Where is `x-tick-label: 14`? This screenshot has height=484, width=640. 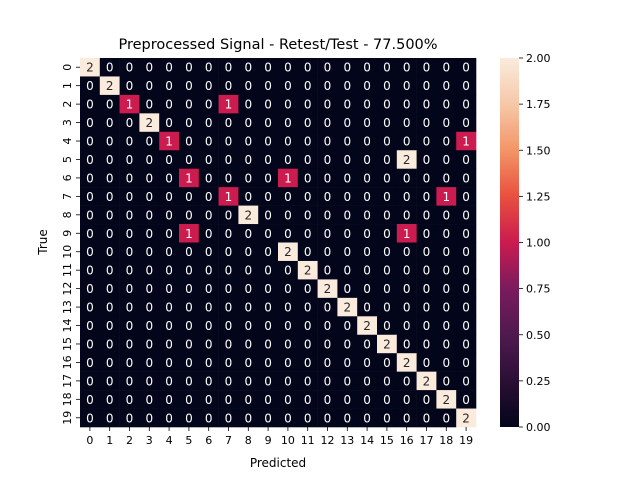
x-tick-label: 14 is located at coordinates (367, 440).